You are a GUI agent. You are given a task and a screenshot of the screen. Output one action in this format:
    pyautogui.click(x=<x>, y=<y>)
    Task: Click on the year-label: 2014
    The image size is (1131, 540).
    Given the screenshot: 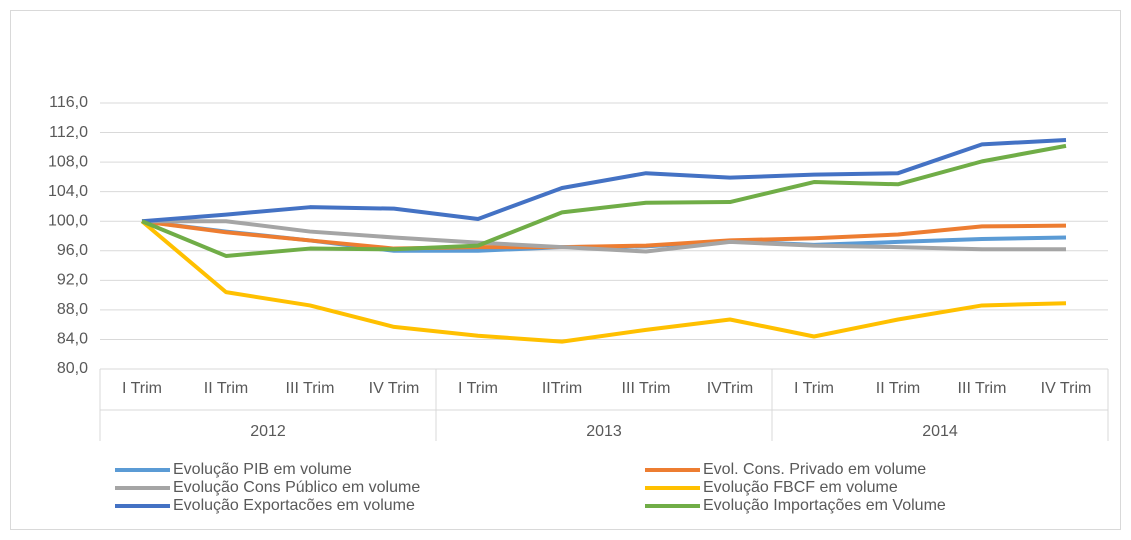 What is the action you would take?
    pyautogui.click(x=940, y=431)
    